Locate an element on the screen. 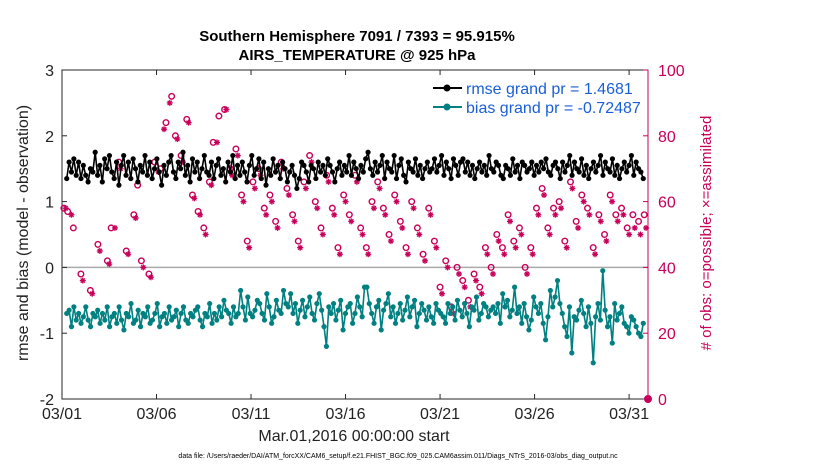 This screenshot has height=470, width=830. y-tick-label: 1 is located at coordinates (49, 203).